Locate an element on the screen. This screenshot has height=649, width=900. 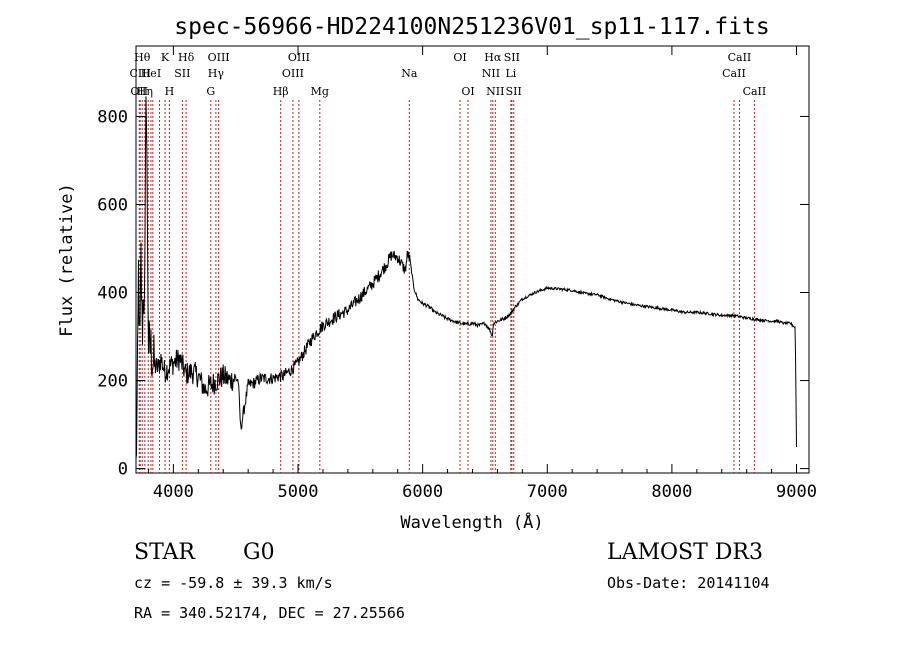
y-tick-label: 800 is located at coordinates (112, 117).